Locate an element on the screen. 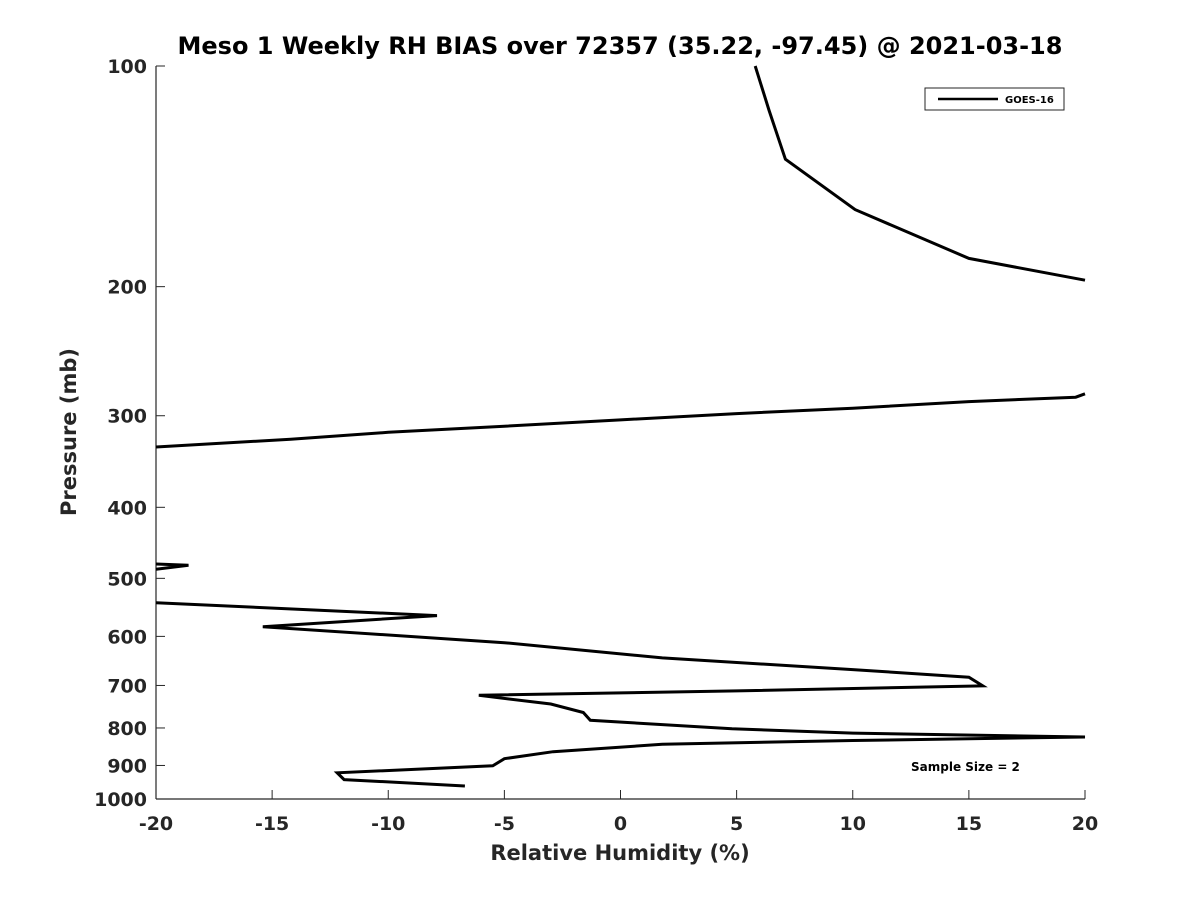 The width and height of the screenshot is (1200, 900). x-axis-ticks: -20 -15 -10 -5 0 5 10 15 20 is located at coordinates (618, 812).